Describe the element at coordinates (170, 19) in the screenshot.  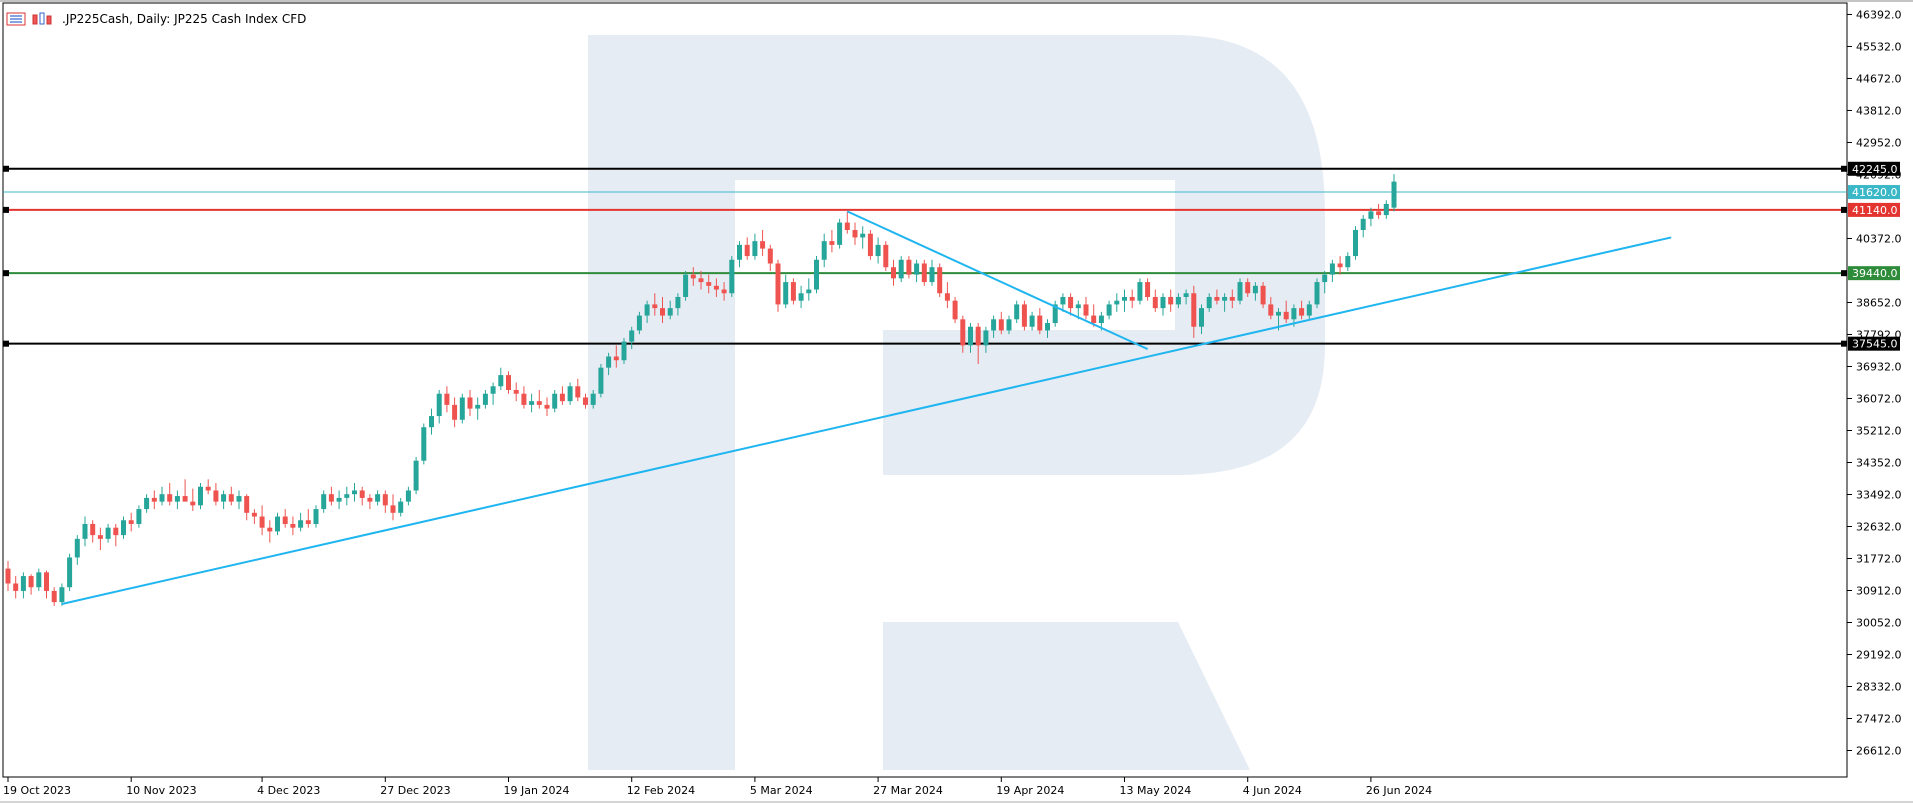
I see `title-colon: :` at that location.